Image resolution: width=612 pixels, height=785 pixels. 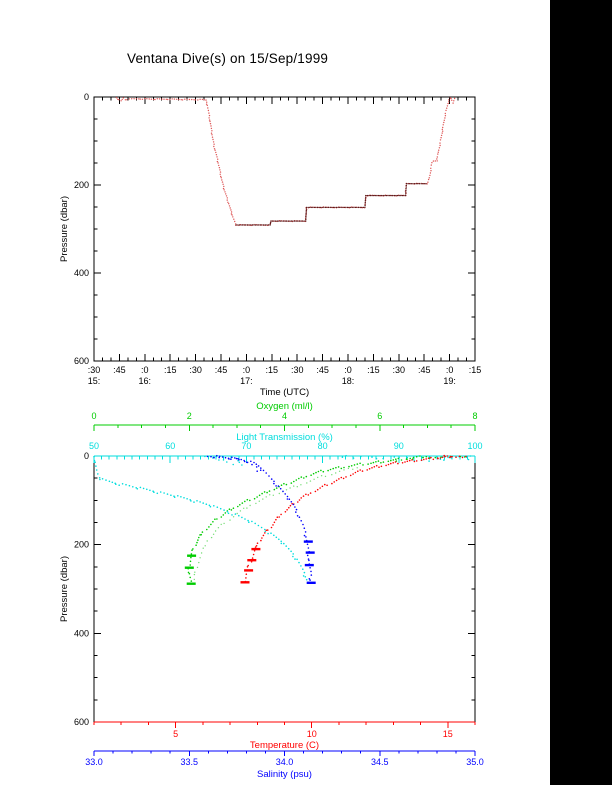 What do you see at coordinates (175, 734) in the screenshot?
I see `tick-label: 5` at bounding box center [175, 734].